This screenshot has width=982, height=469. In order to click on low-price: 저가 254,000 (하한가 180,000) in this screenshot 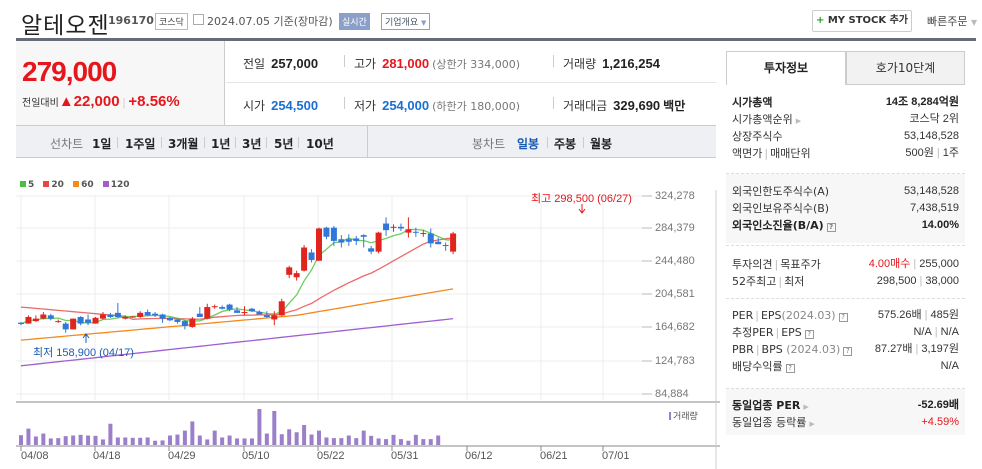, I will do `click(437, 105)`.